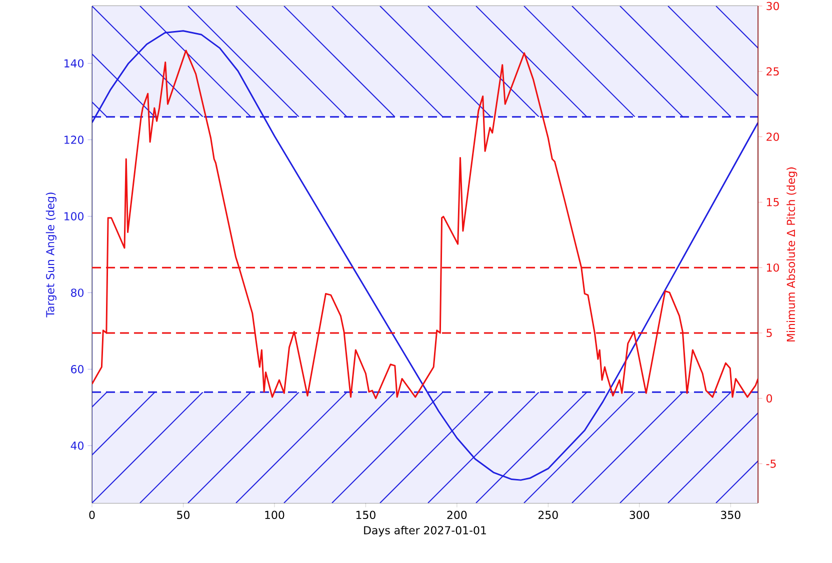 The image size is (832, 563). I want to click on y2-tick-label: 25, so click(772, 71).